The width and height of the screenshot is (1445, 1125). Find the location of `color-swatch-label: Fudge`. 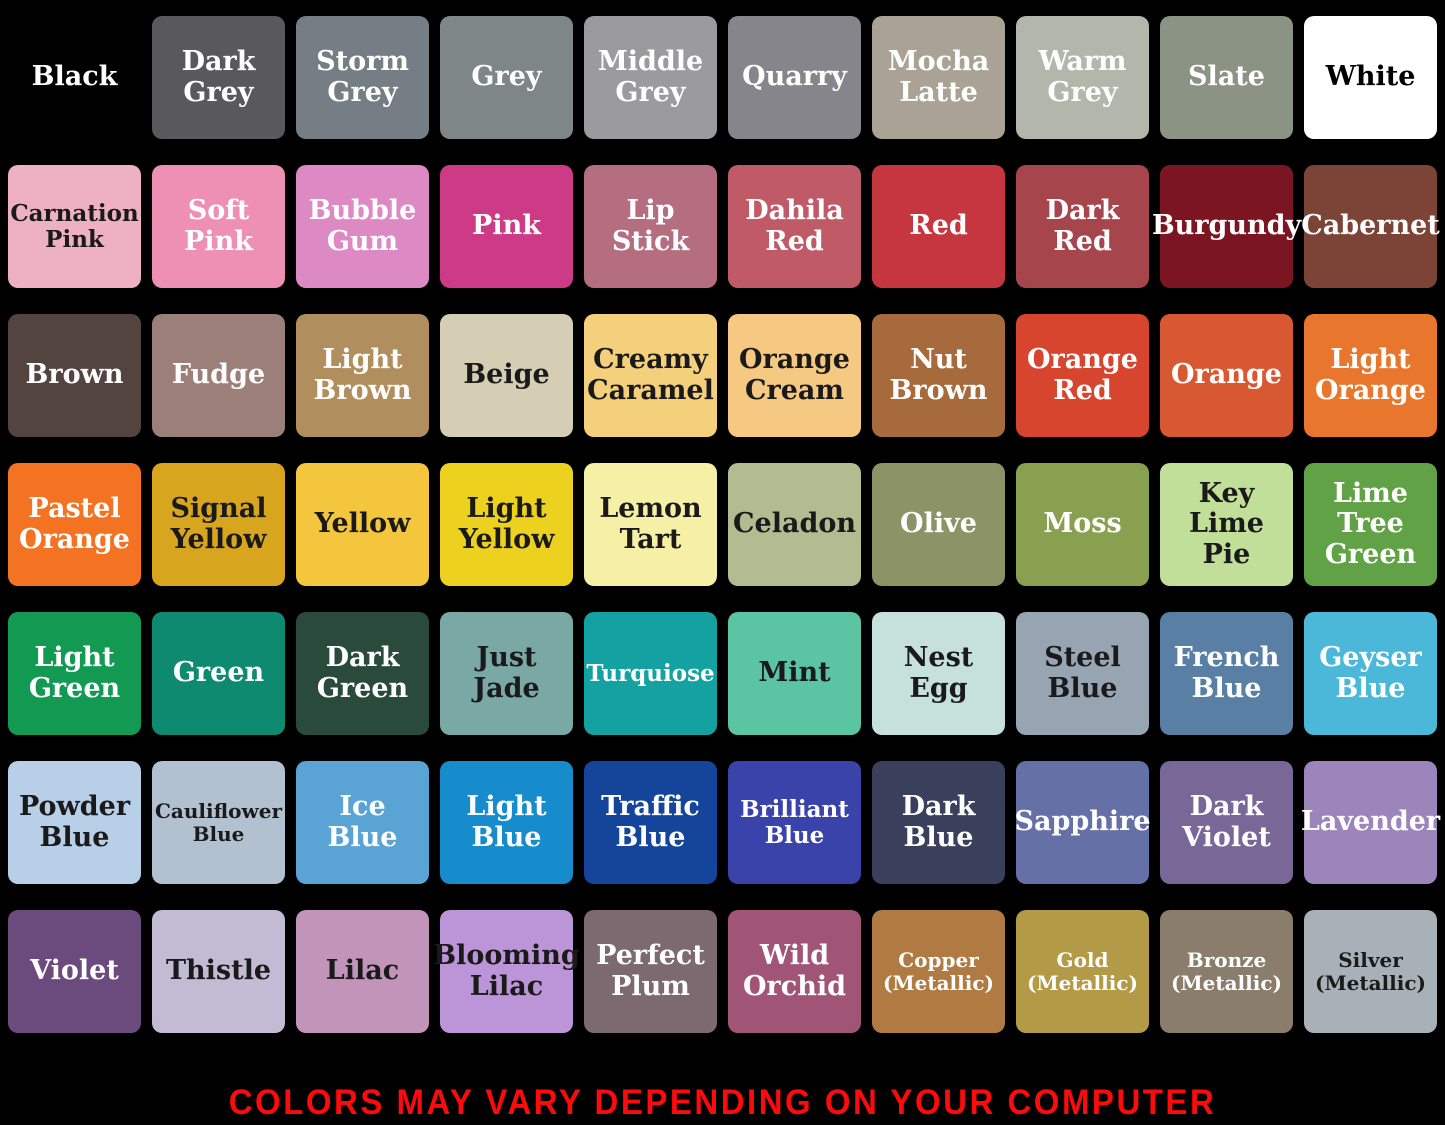

color-swatch-label: Fudge is located at coordinates (218, 375).